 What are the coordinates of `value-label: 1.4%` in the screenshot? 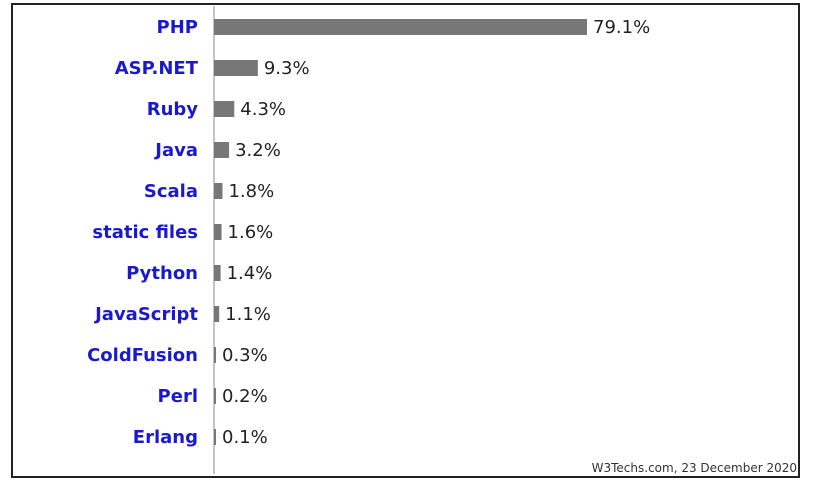 It's located at (250, 273).